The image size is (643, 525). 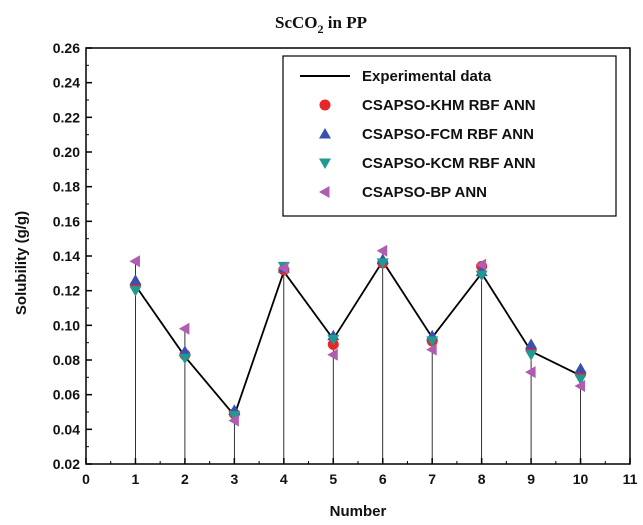 I want to click on y-tick-label: 0.02, so click(x=66, y=464).